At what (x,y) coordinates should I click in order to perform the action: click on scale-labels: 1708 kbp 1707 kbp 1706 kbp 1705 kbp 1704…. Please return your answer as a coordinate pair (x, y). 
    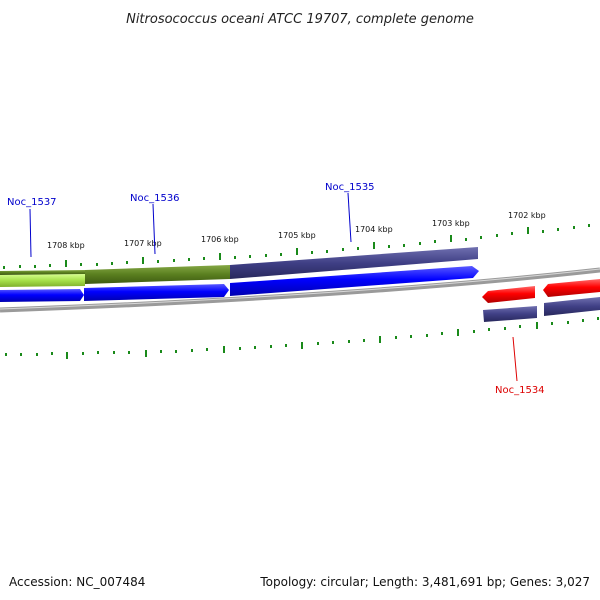
    Looking at the image, I should click on (296, 230).